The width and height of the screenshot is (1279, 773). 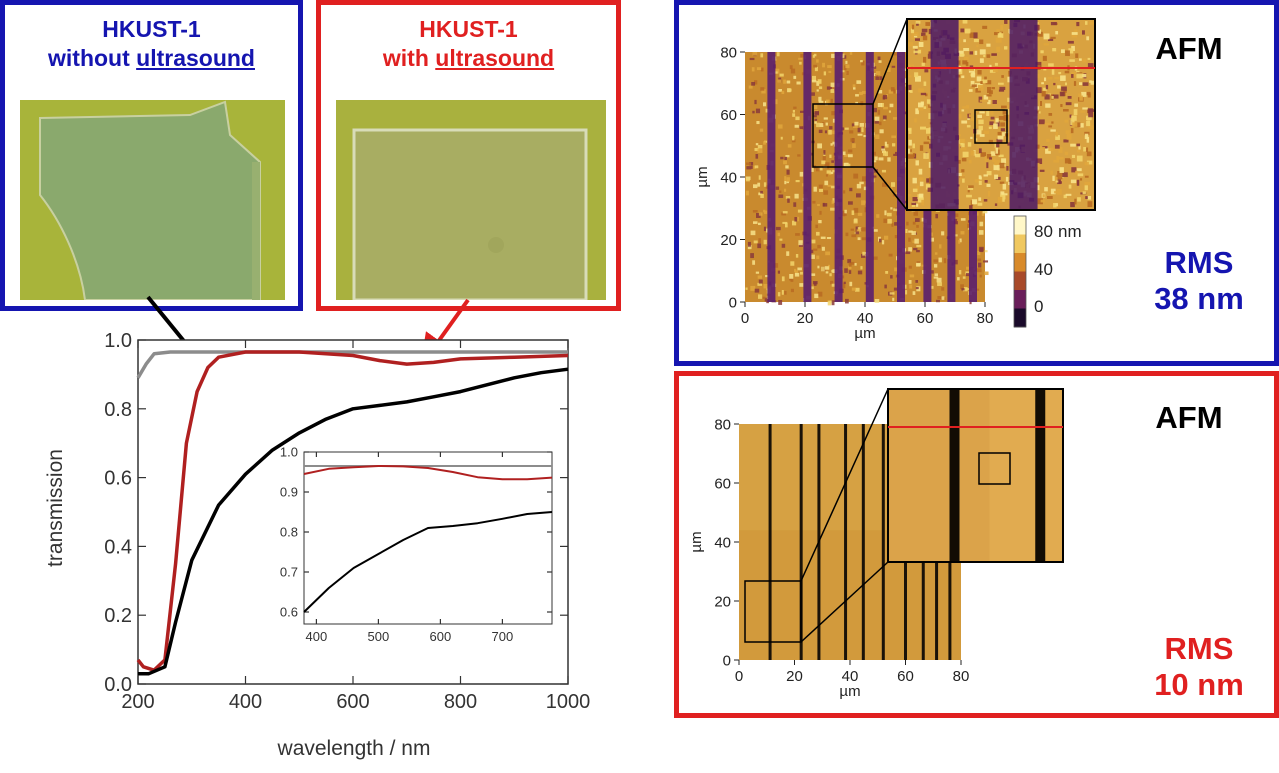 What do you see at coordinates (1189, 48) in the screenshot?
I see `afm-label-top: AFM` at bounding box center [1189, 48].